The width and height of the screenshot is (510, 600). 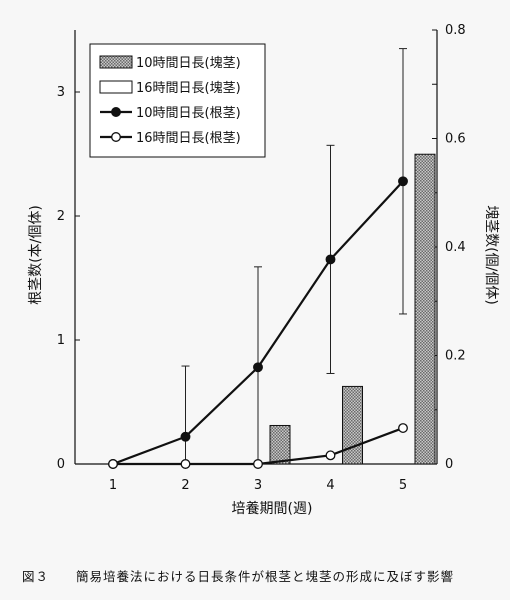 What do you see at coordinates (36, 576) in the screenshot?
I see `figure-number: 図３` at bounding box center [36, 576].